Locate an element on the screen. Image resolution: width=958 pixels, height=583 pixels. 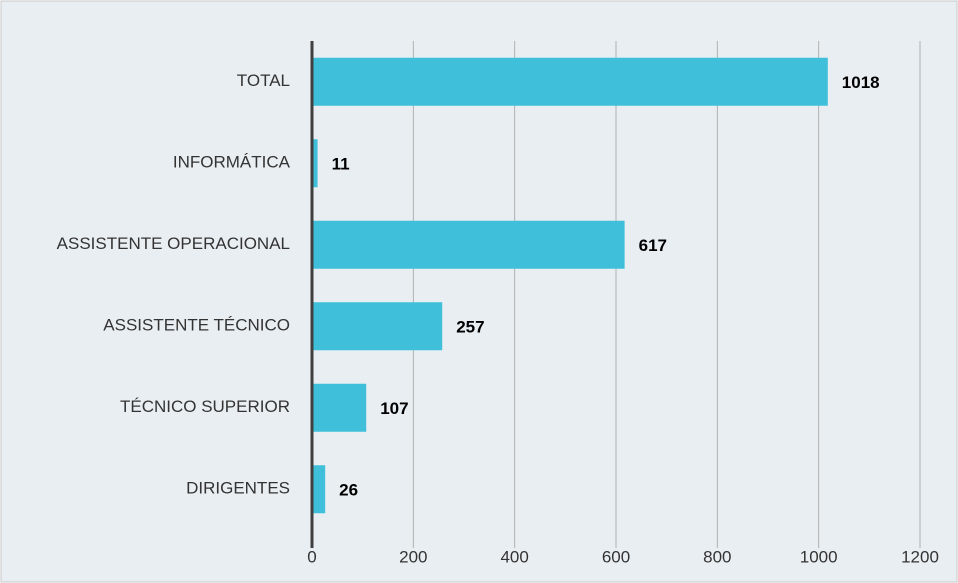
y-tick-label: INFORMÁTICA is located at coordinates (232, 162).